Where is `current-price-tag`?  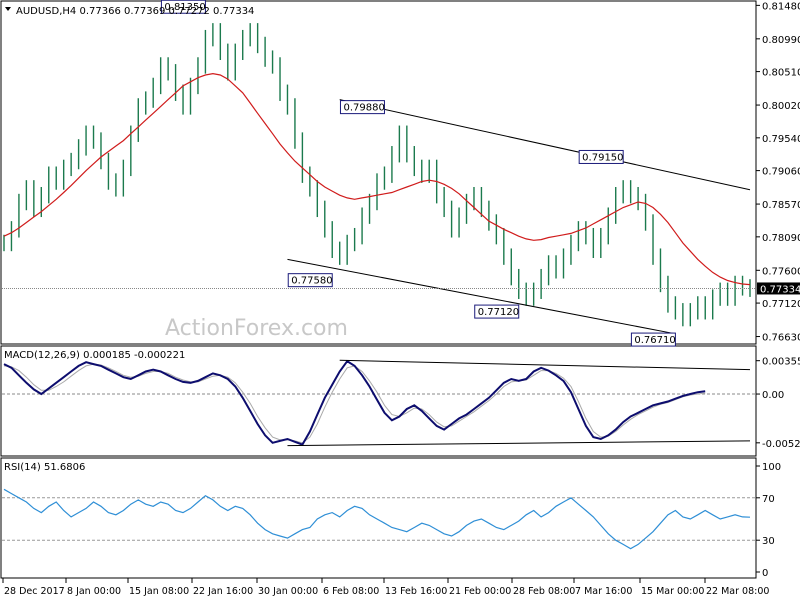 current-price-tag is located at coordinates (778, 288).